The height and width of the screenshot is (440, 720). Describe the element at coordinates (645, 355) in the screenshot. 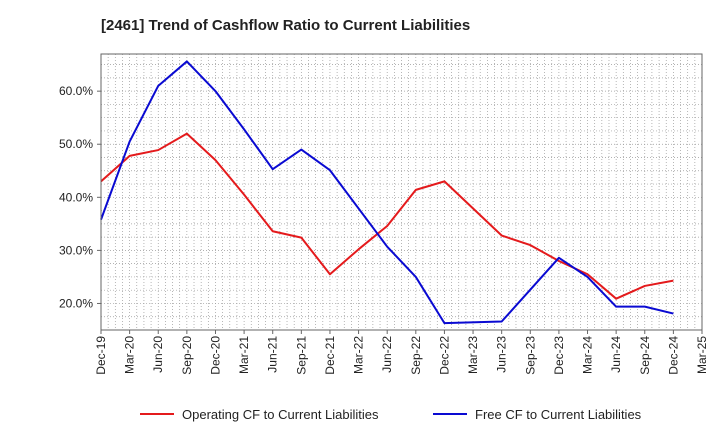

I see `x-tick-label: Sep-24` at that location.